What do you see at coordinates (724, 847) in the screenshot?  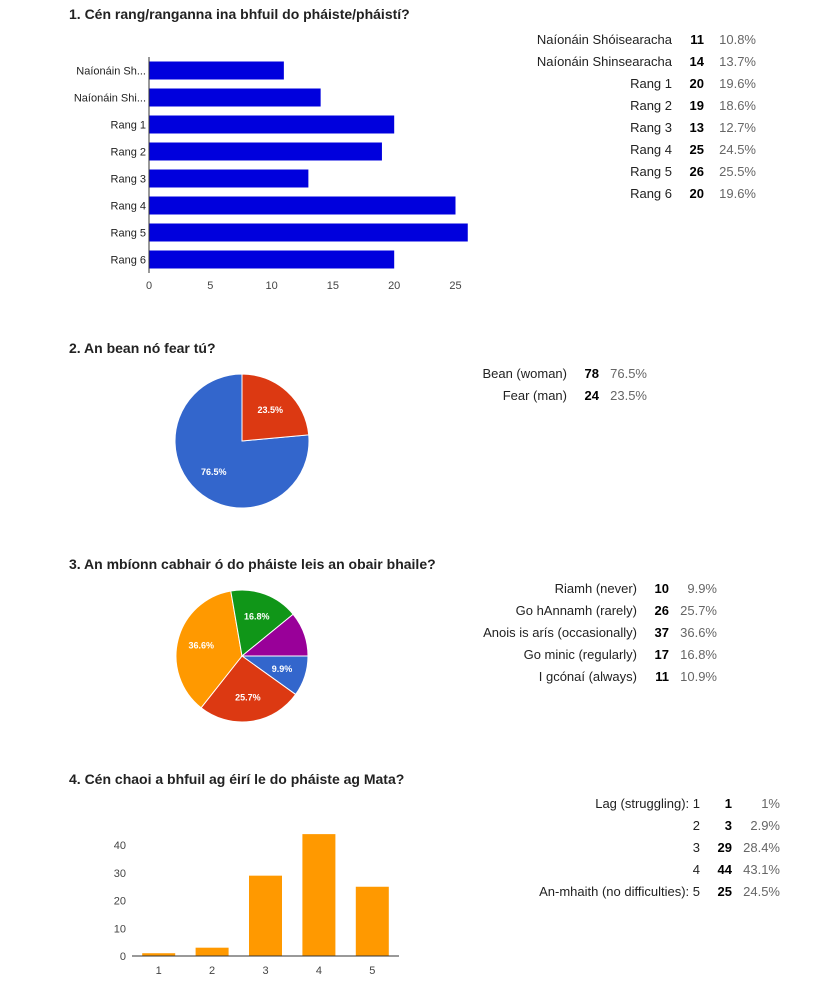 I see `summary-count: 29` at bounding box center [724, 847].